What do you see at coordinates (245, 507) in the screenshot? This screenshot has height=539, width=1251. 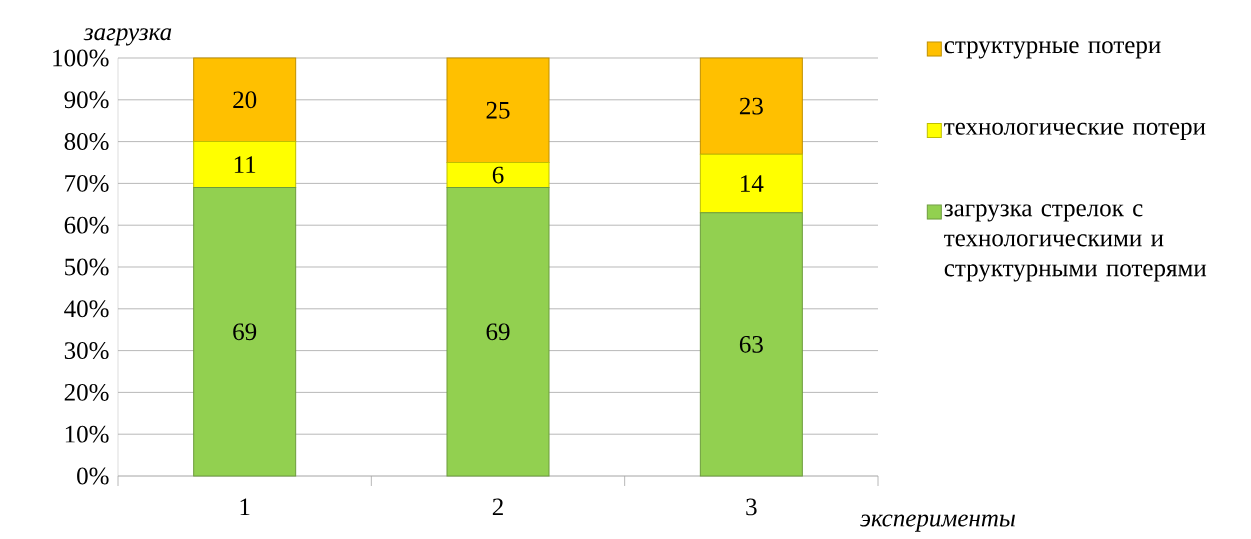 I see `x-tick-label: 1` at bounding box center [245, 507].